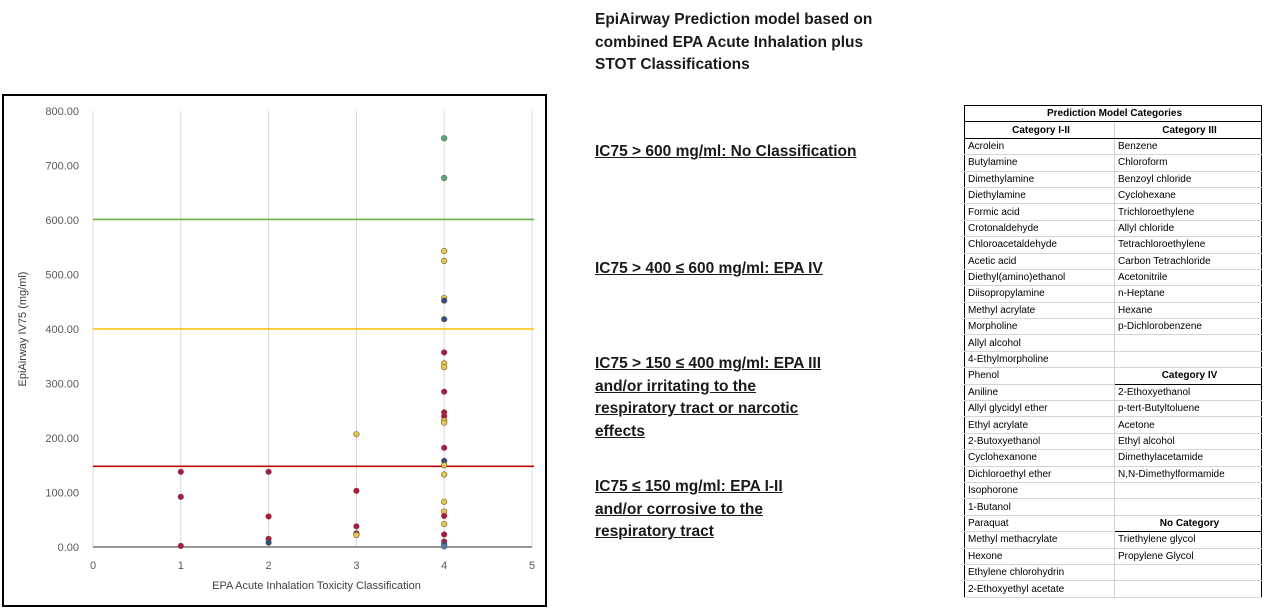 The image size is (1267, 611). I want to click on table-row: Crotonaldehyde Allyl chloride, so click(1113, 229).